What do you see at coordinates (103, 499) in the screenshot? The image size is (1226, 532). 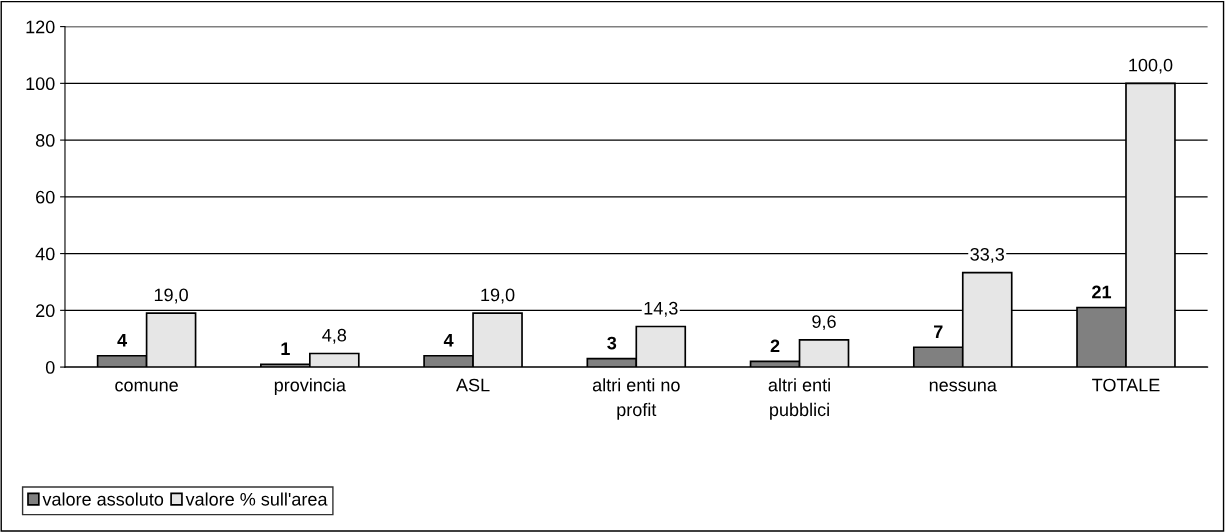 I see `legend-label: valore assoluto` at bounding box center [103, 499].